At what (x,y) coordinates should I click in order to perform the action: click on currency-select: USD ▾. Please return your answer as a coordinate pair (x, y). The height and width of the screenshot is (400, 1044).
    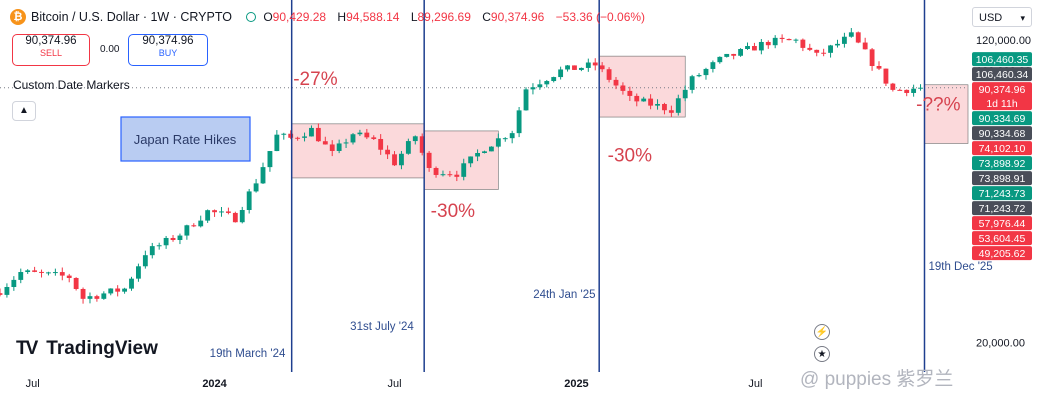
    Looking at the image, I should click on (1002, 17).